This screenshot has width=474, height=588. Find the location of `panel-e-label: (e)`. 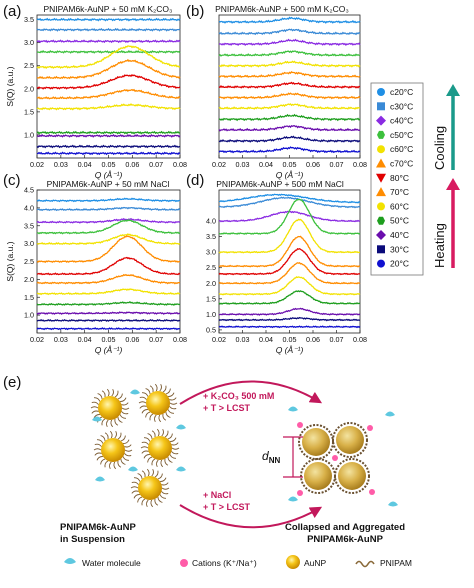

panel-e-label: (e) is located at coordinates (12, 382).